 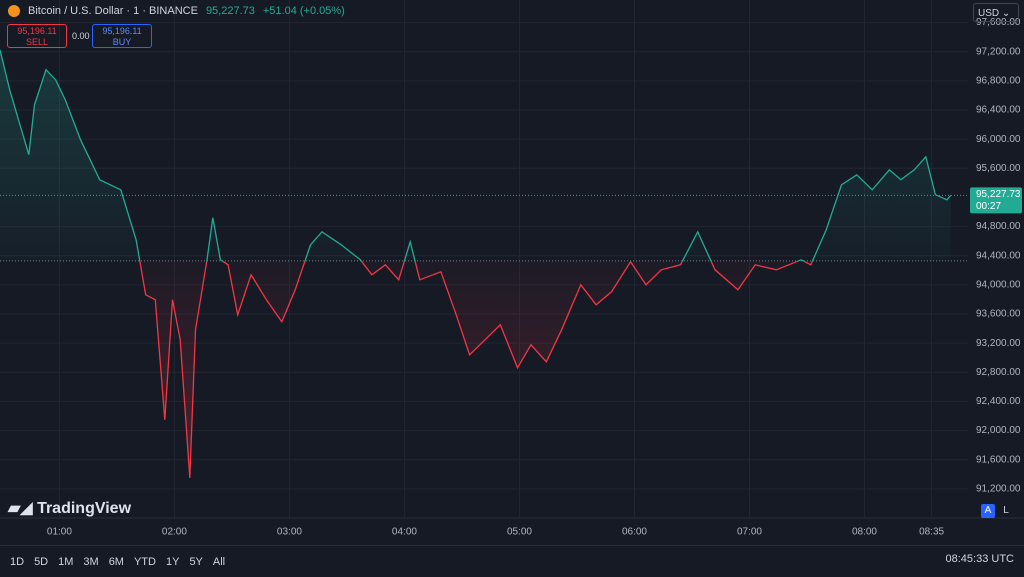 What do you see at coordinates (979, 559) in the screenshot?
I see `clock: 08:45:33 UTC` at bounding box center [979, 559].